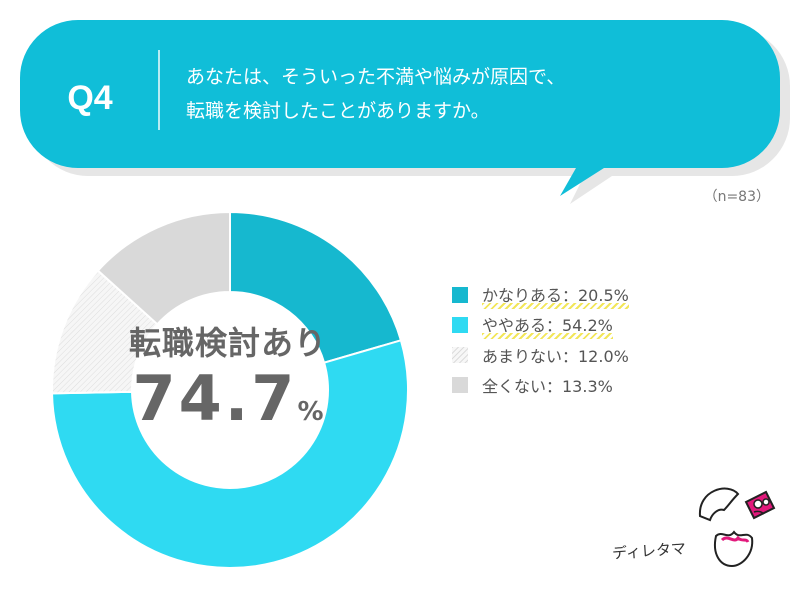 The width and height of the screenshot is (800, 600). Describe the element at coordinates (460, 385) in the screenshot. I see `legend-swatch-mattaku` at that location.